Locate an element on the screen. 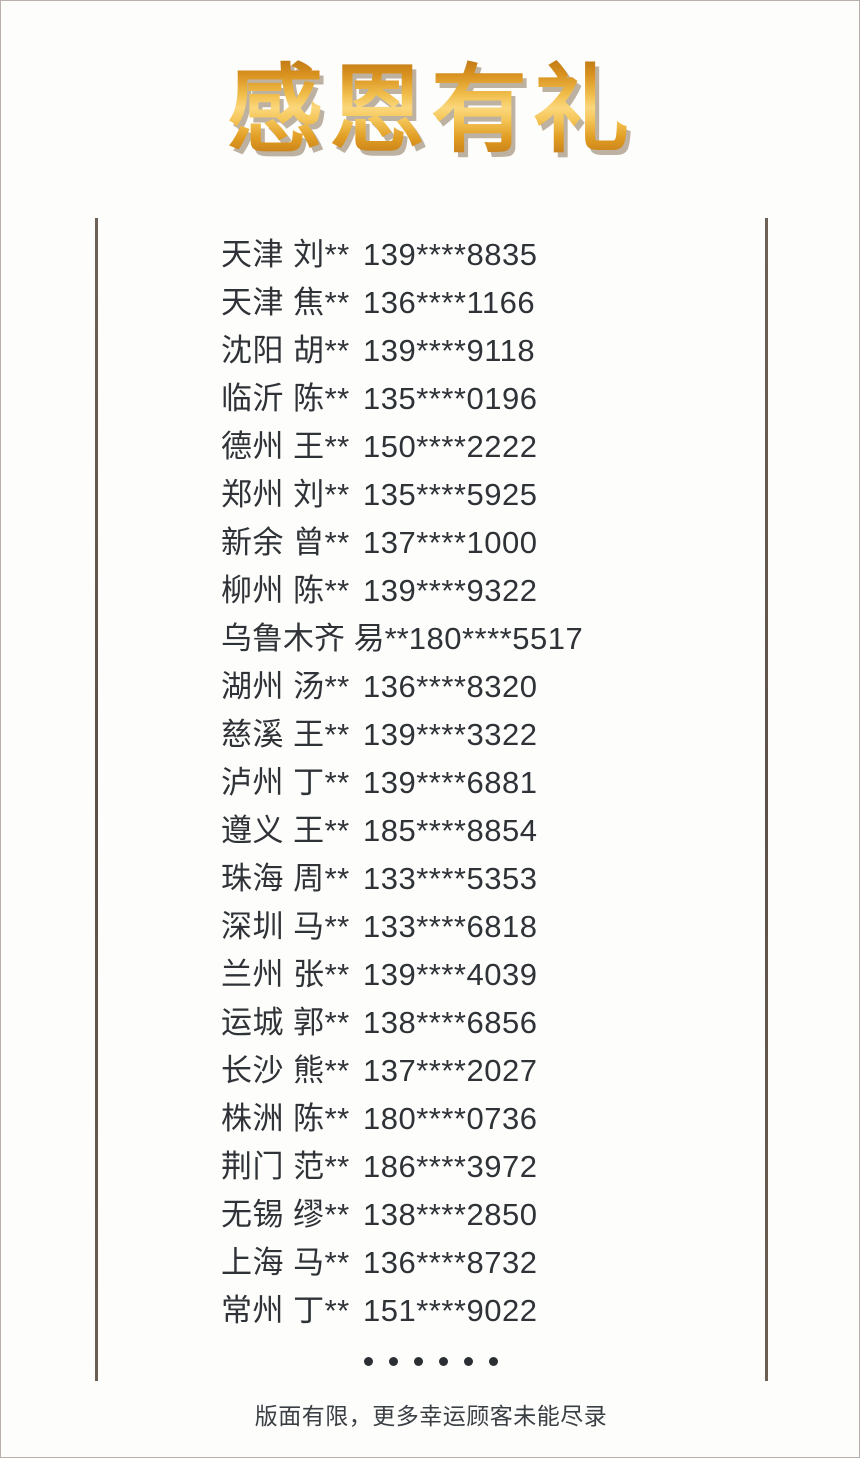 The width and height of the screenshot is (860, 1458). winner-phone: 136****8732 is located at coordinates (450, 1262).